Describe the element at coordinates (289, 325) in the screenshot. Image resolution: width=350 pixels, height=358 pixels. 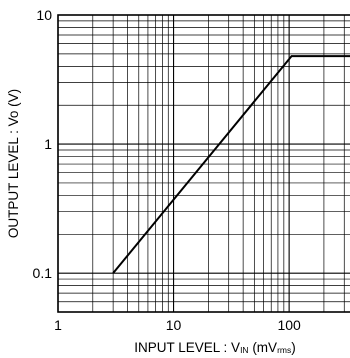
I see `x-tick-label: 100` at that location.